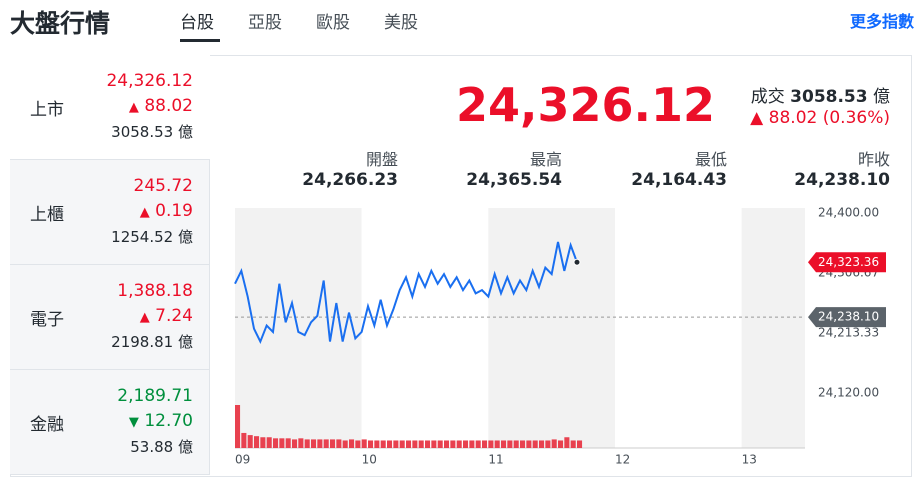 The image size is (920, 484). I want to click on y-tick-label: 24,120.00, so click(848, 392).